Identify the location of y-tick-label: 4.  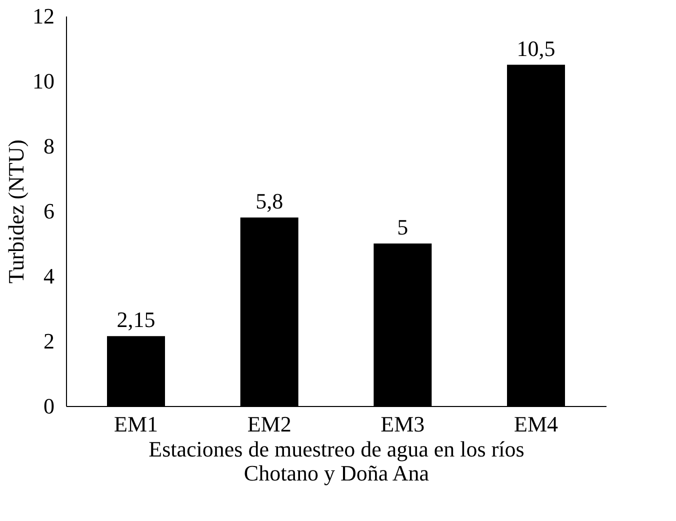
(49, 276).